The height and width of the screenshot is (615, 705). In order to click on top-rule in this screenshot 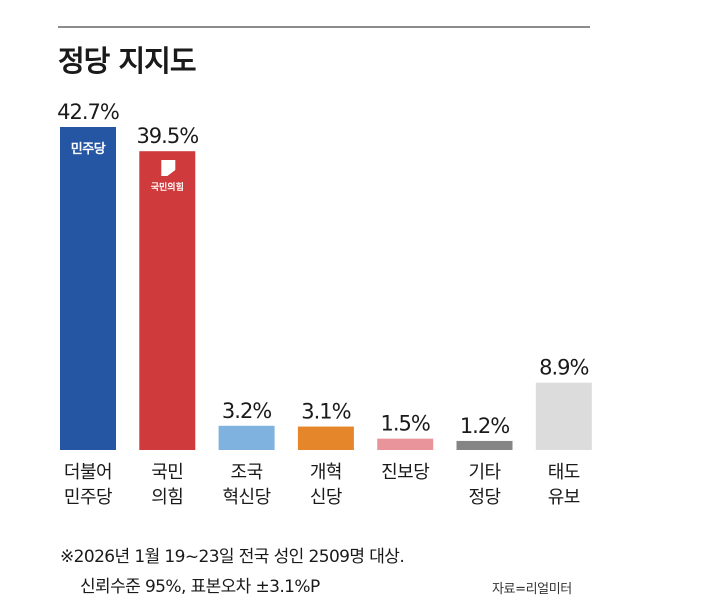, I will do `click(324, 27)`.